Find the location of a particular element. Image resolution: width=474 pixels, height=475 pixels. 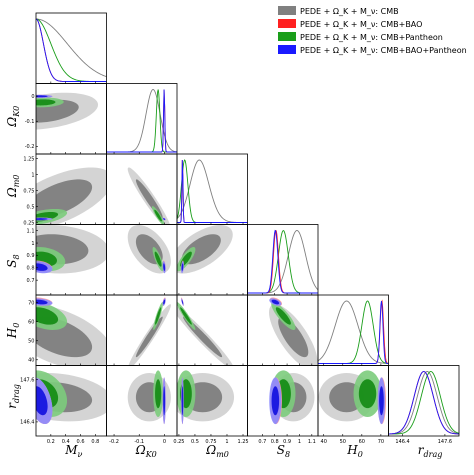

contour-rdrag-s8-cmb-bao-pantheon is located at coordinates (275, 401).